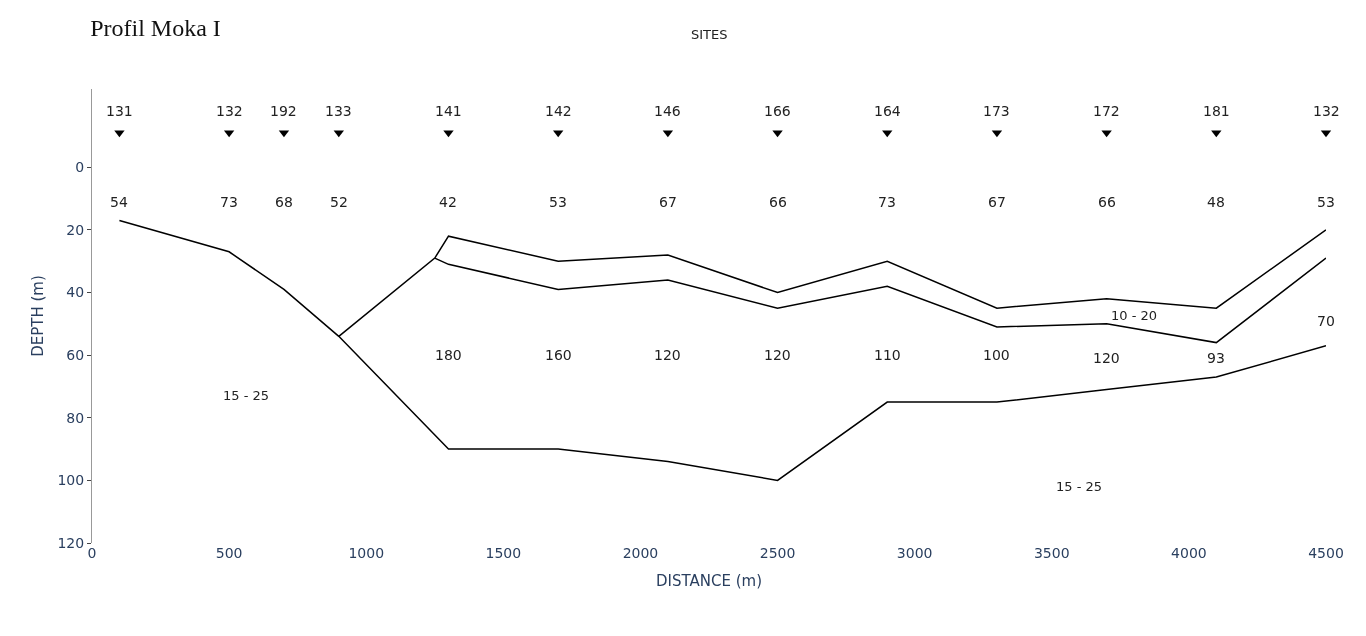 This screenshot has width=1366, height=636. What do you see at coordinates (709, 34) in the screenshot?
I see `text: SITES` at bounding box center [709, 34].